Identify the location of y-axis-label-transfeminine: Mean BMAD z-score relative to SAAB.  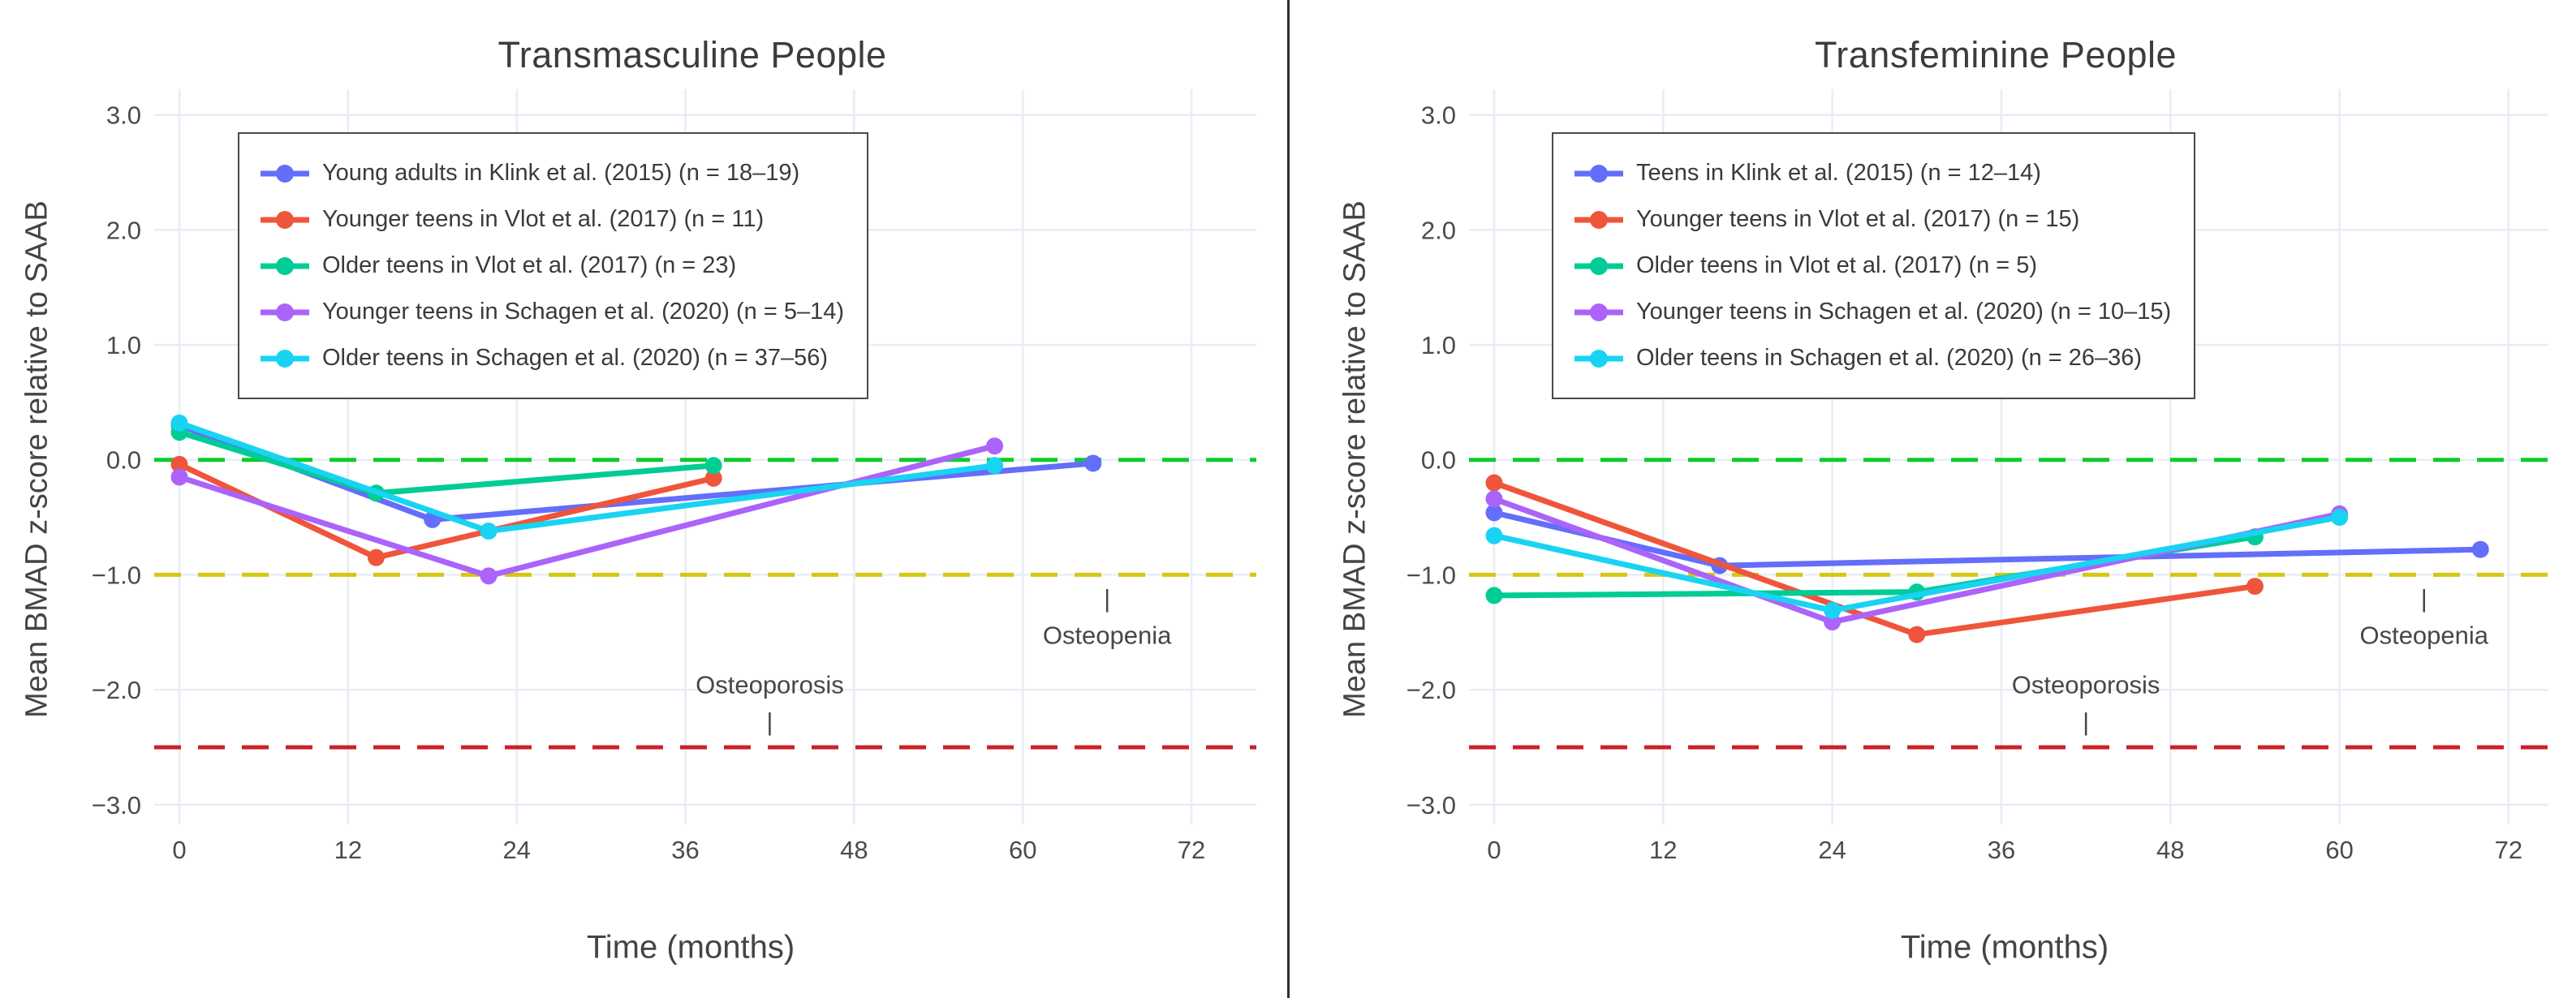
(1355, 459).